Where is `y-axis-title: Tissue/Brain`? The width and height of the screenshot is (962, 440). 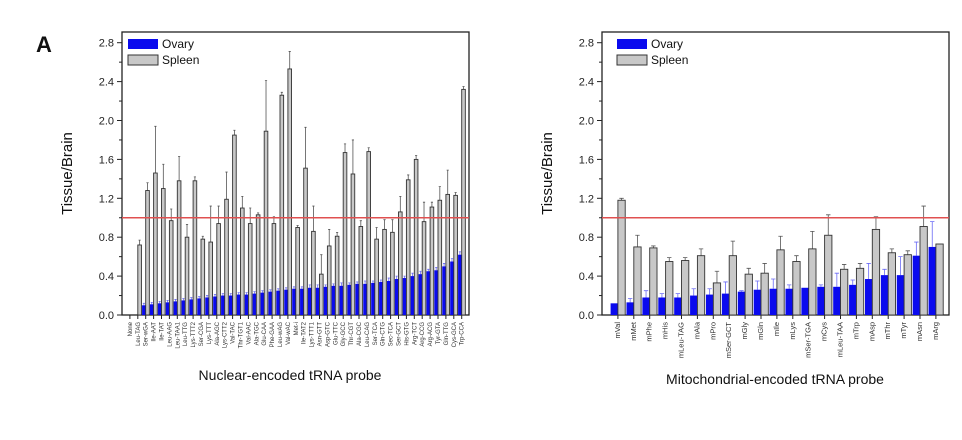 y-axis-title: Tissue/Brain is located at coordinates (547, 173).